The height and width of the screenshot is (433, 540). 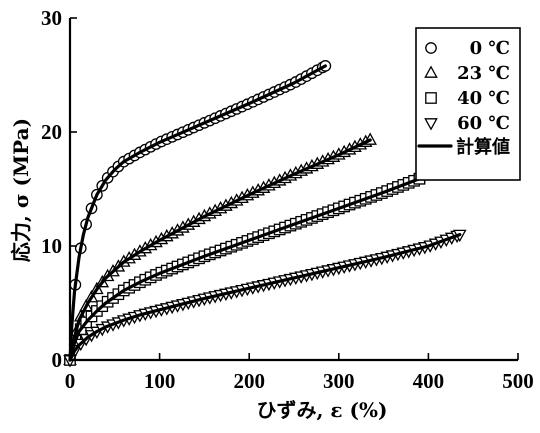 What do you see at coordinates (160, 381) in the screenshot?
I see `x-tick-label: 100` at bounding box center [160, 381].